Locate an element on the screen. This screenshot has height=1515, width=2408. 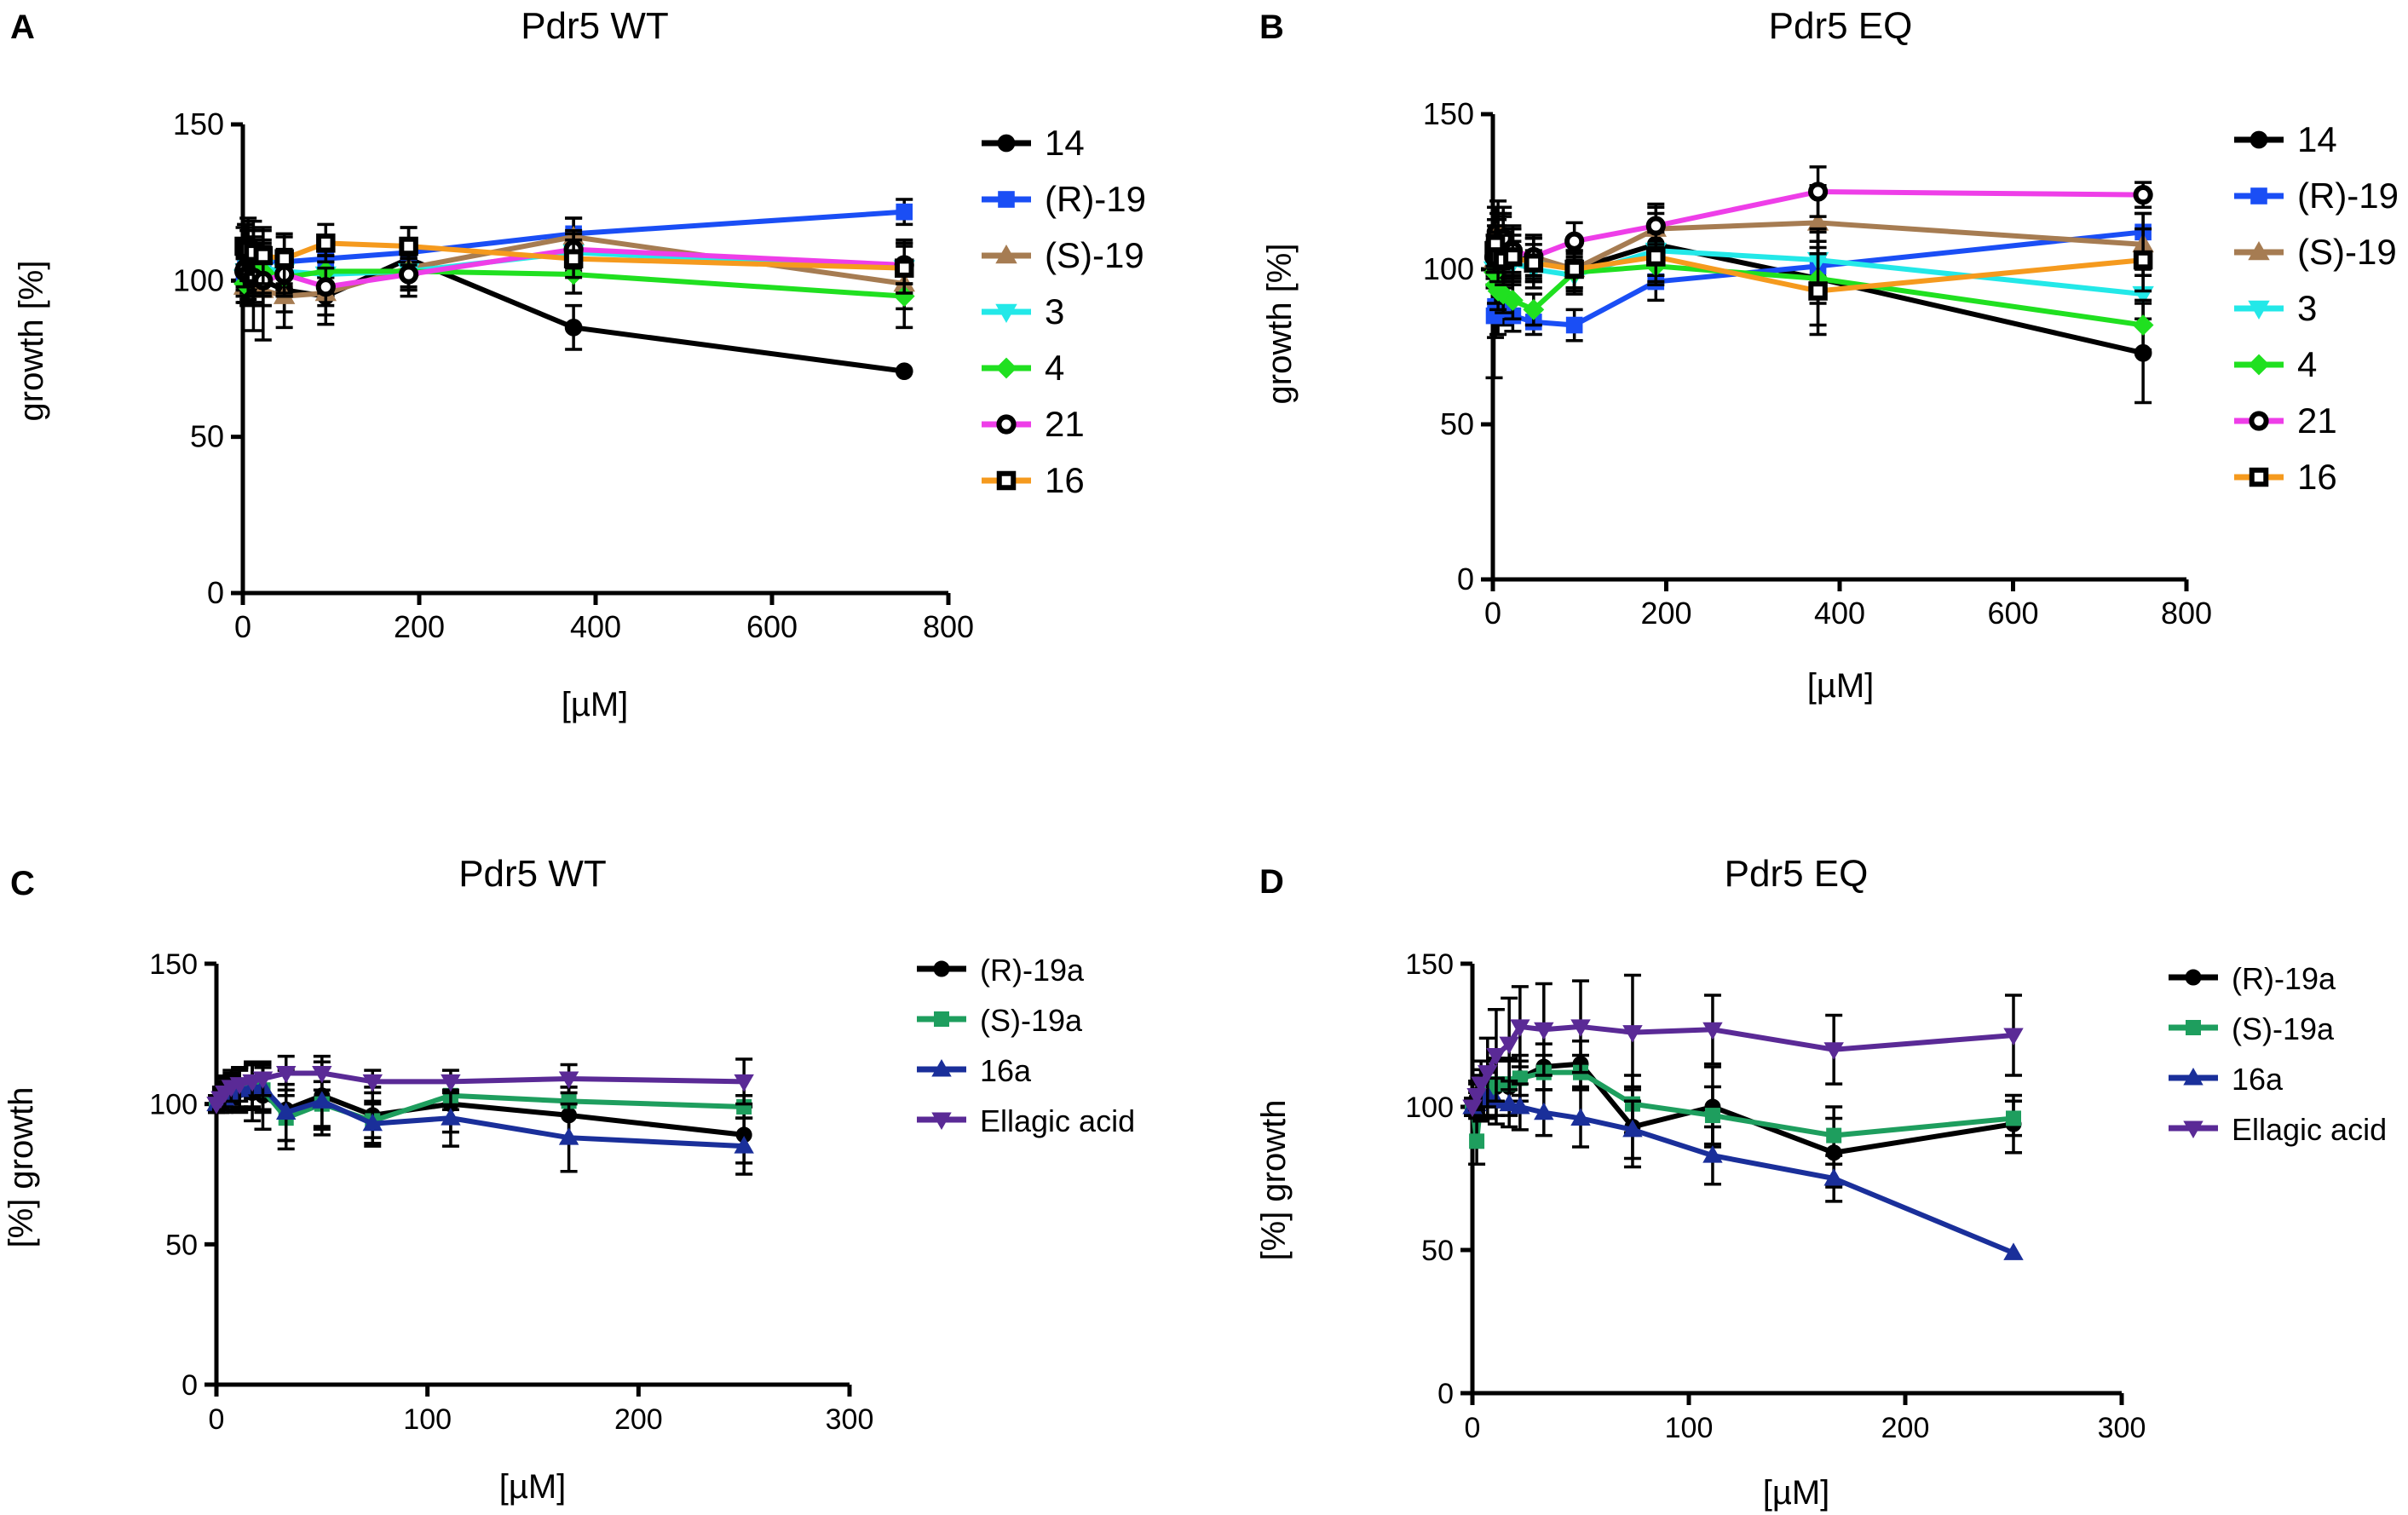
legend-label: (S)-19 is located at coordinates (1094, 255).